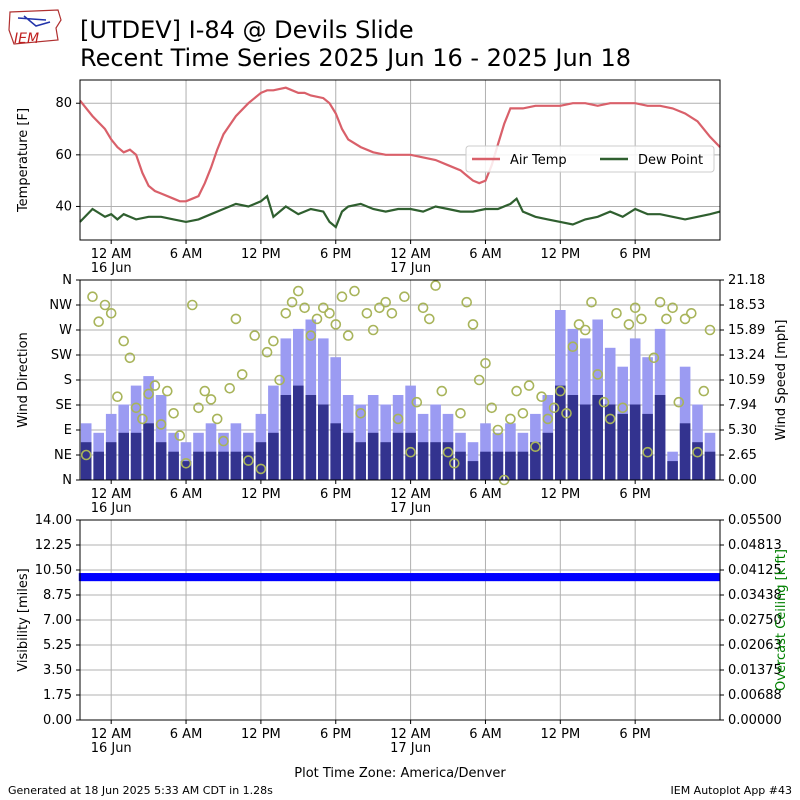  What do you see at coordinates (746, 355) in the screenshot?
I see `y-tick-label-right: 13.24` at bounding box center [746, 355].